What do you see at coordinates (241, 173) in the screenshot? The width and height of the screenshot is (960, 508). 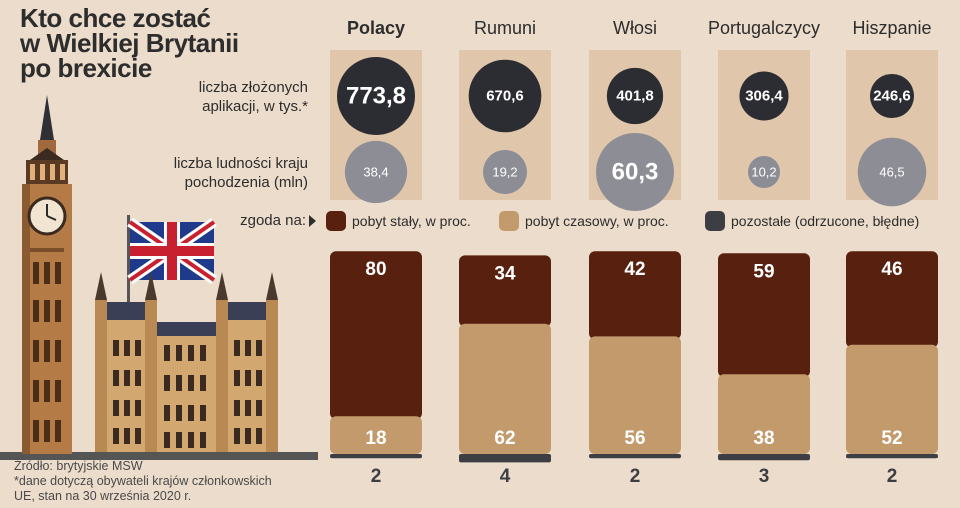 I see `population-row-label: liczba ludności kraju pochodzenia (mln)` at bounding box center [241, 173].